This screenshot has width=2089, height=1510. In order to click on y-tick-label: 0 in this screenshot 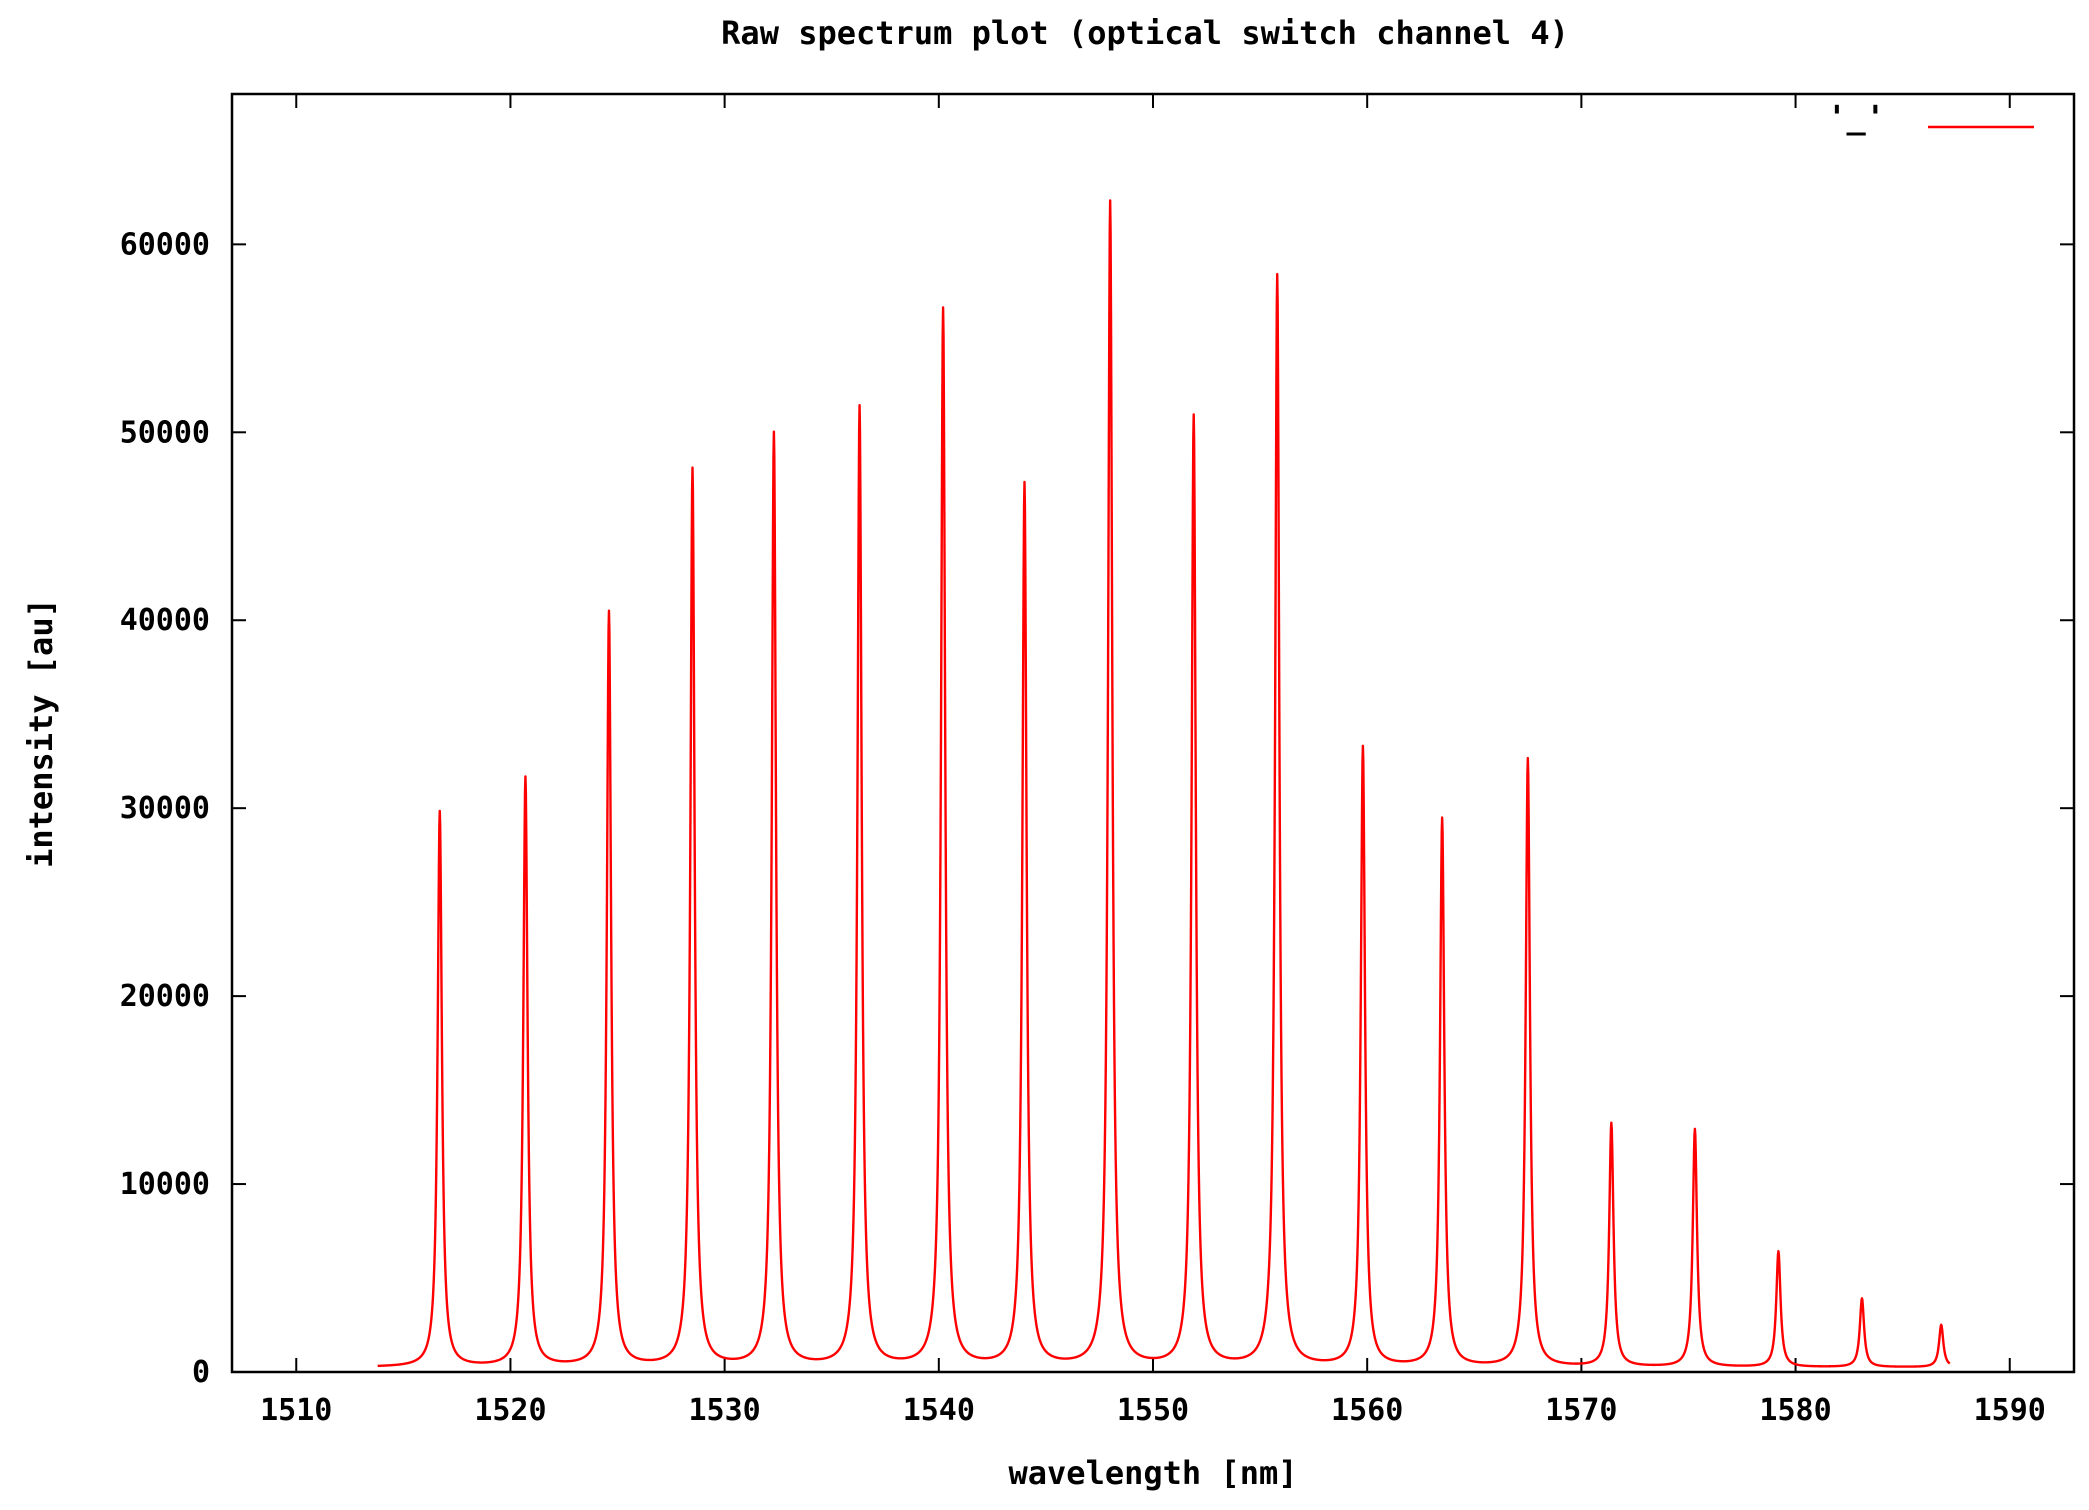, I will do `click(201, 1372)`.